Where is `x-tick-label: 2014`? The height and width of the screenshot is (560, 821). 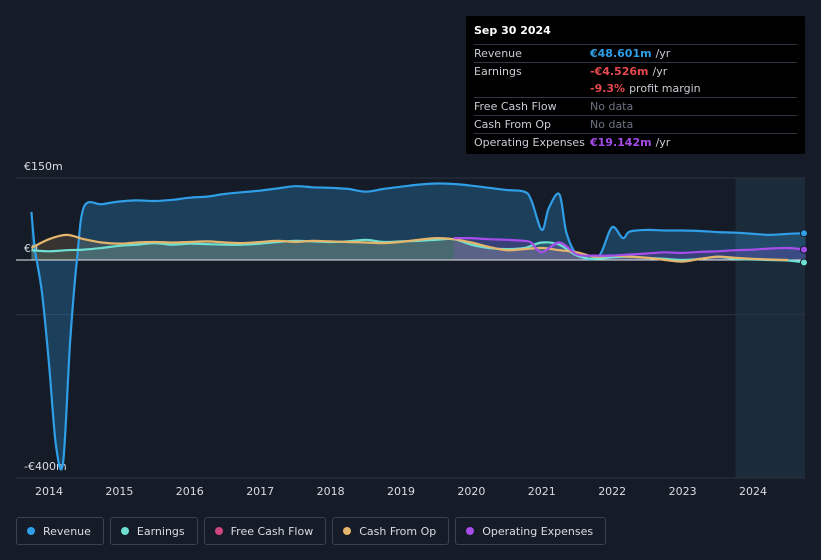
x-tick-label: 2014 is located at coordinates (49, 491).